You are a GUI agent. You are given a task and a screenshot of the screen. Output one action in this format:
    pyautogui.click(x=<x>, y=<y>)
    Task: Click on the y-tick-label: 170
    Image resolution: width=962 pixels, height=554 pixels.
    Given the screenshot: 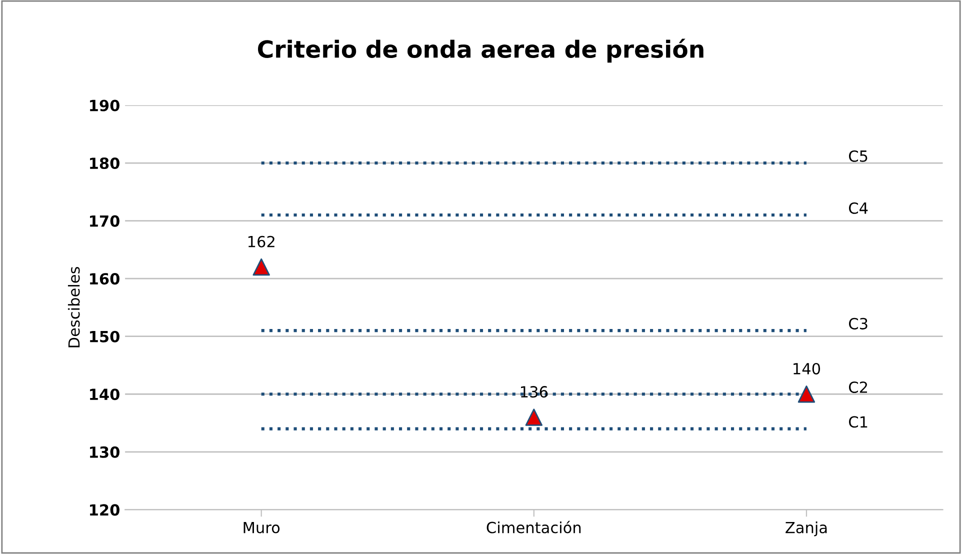 What is the action you would take?
    pyautogui.click(x=105, y=221)
    